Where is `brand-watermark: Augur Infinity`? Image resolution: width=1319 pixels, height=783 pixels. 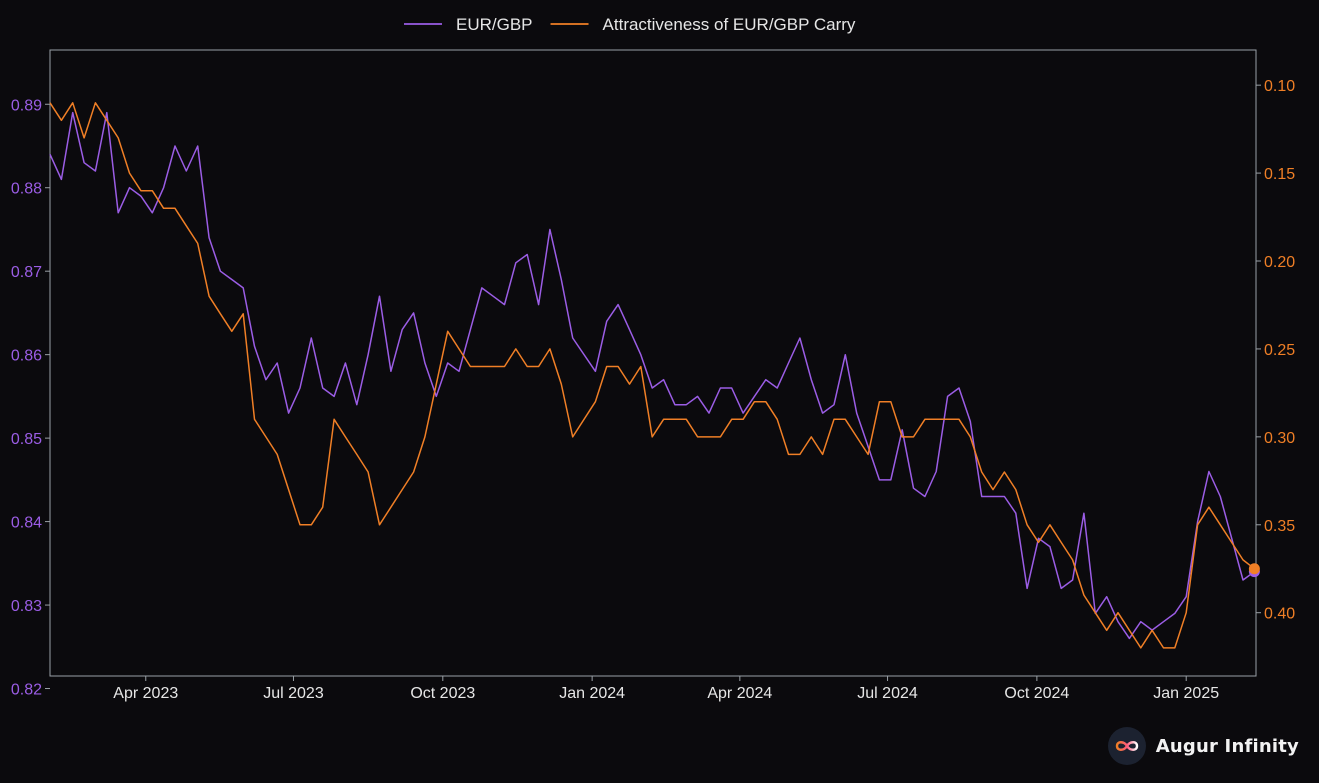 brand-watermark: Augur Infinity is located at coordinates (1203, 746).